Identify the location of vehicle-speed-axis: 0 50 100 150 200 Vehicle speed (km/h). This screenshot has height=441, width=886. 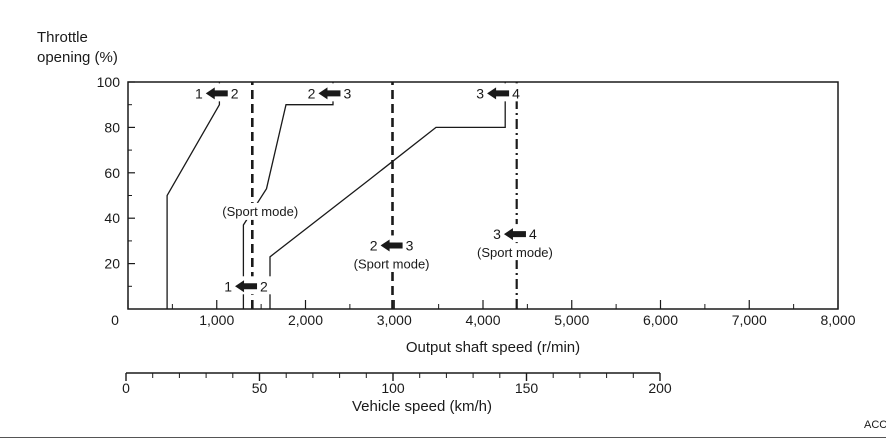
(397, 393).